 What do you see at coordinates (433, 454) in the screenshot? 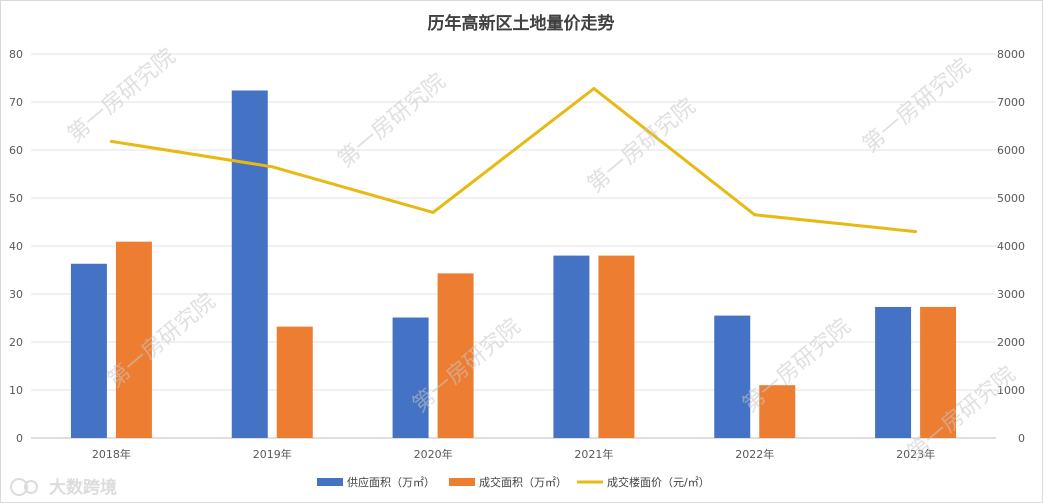
I see `x-tick-label: 2020年` at bounding box center [433, 454].